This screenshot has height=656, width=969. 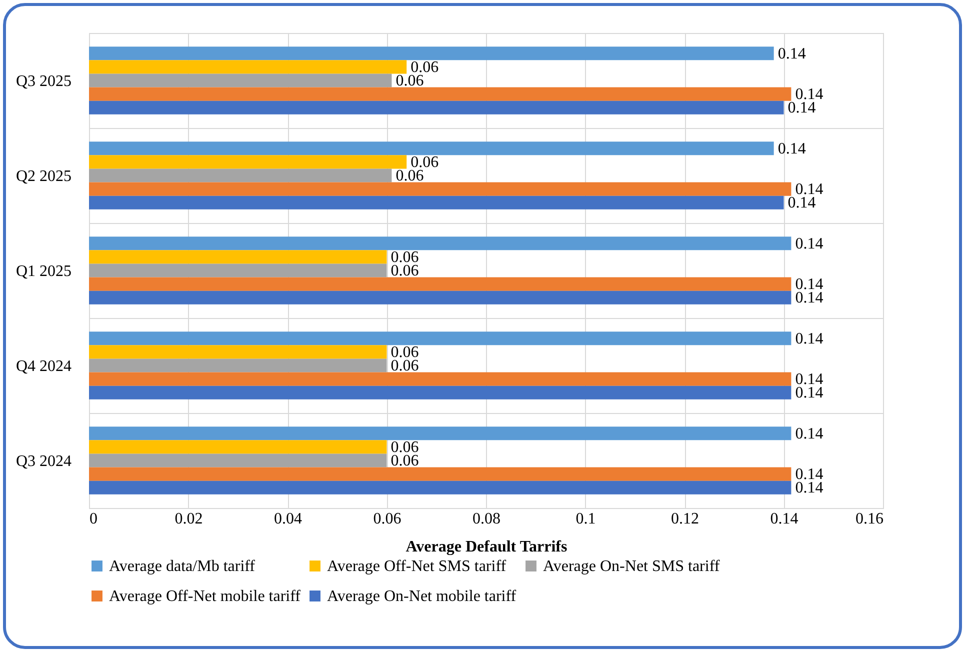 What do you see at coordinates (44, 271) in the screenshot?
I see `y-tick-label: Q1 2025` at bounding box center [44, 271].